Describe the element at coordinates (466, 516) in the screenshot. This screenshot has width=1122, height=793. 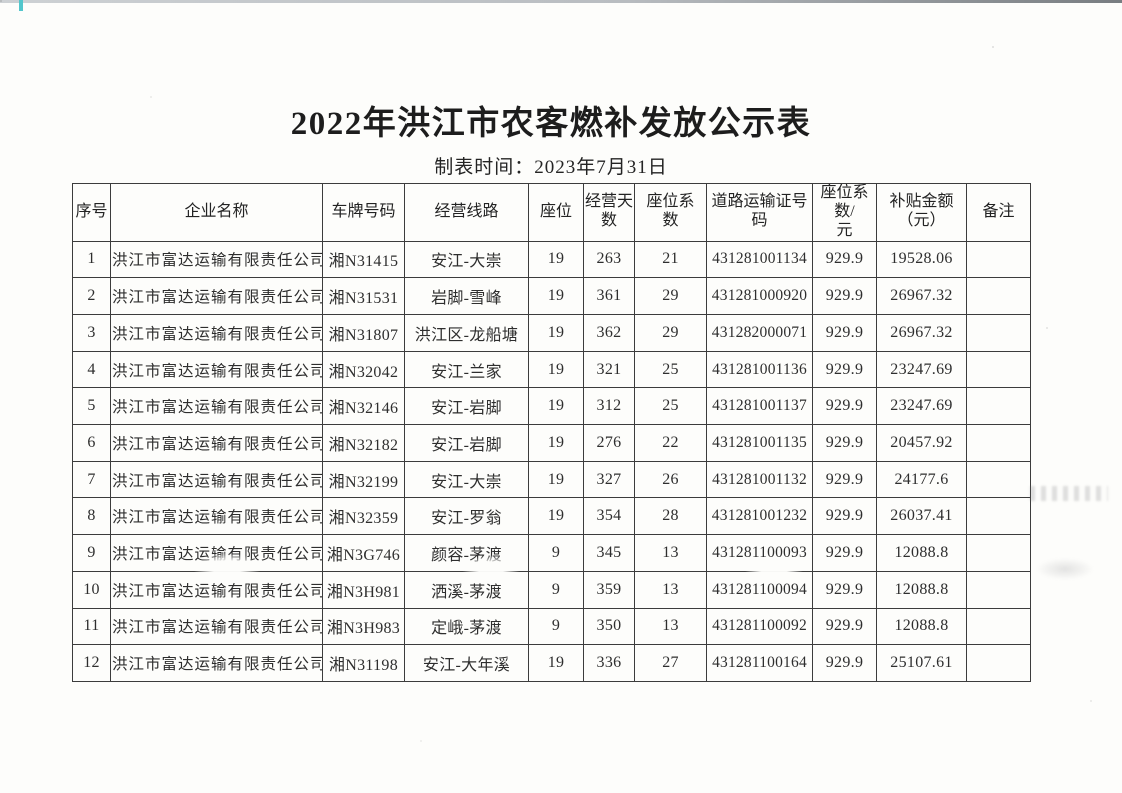
I see `cell-route: 安江-罗翁` at that location.